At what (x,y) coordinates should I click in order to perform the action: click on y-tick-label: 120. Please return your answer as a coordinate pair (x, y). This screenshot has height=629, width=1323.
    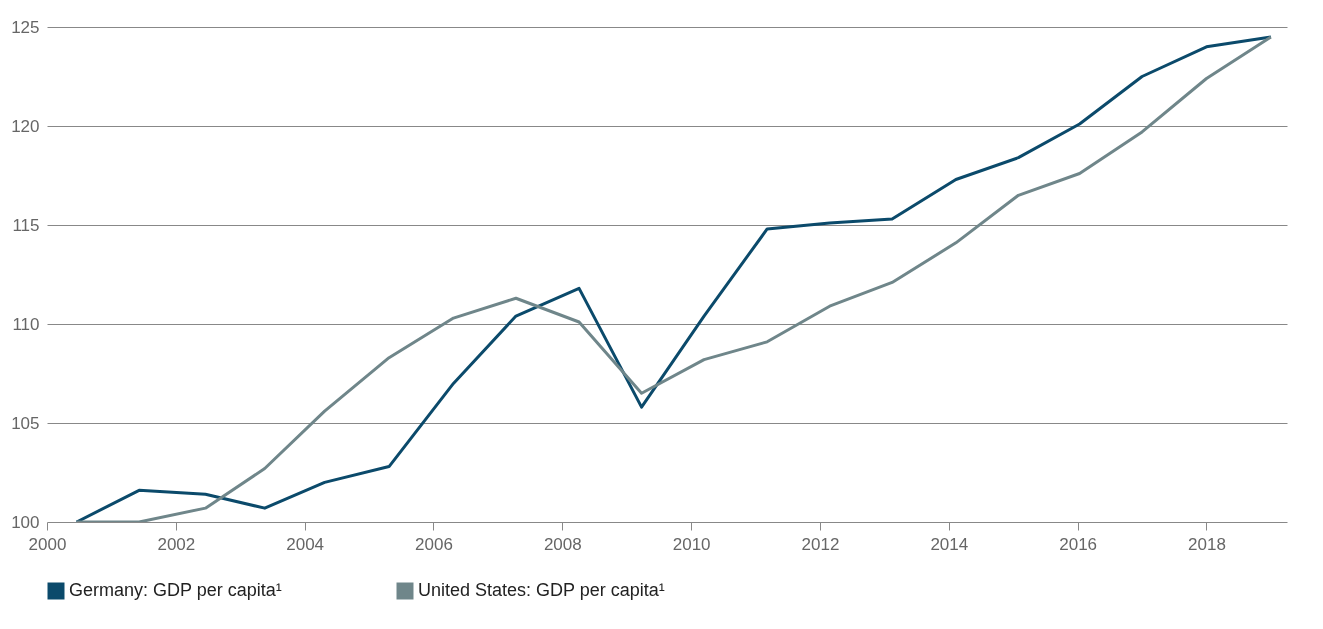
    Looking at the image, I should click on (25, 126).